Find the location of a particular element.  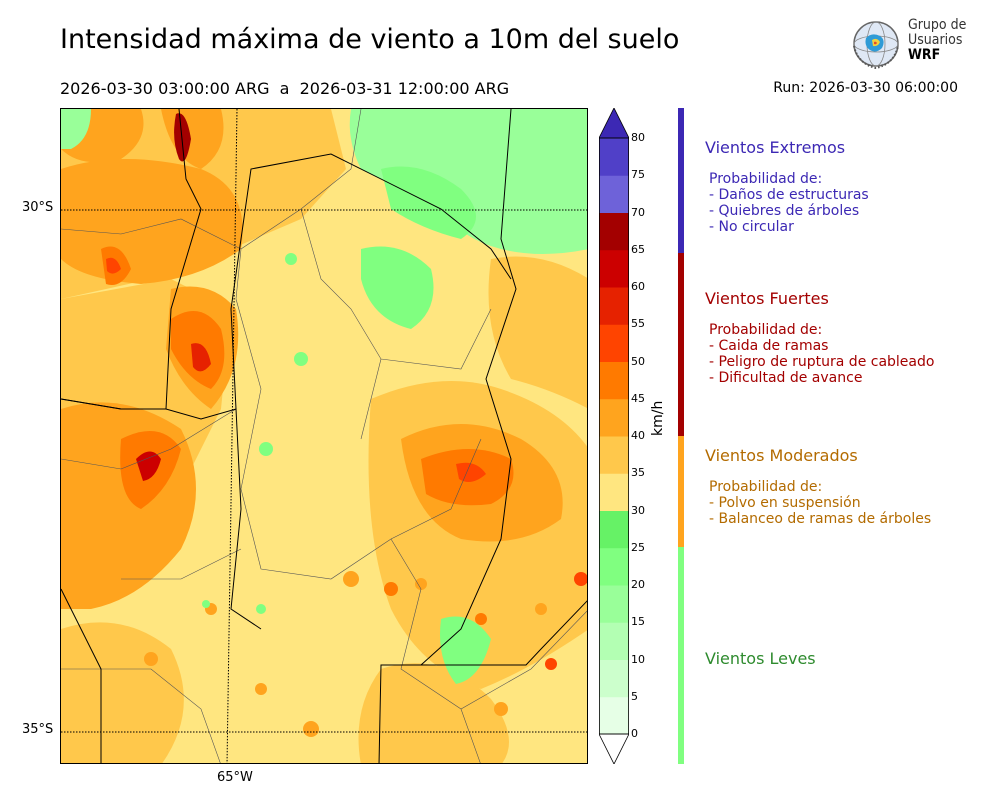

category-title: Vientos Moderados is located at coordinates (781, 455).